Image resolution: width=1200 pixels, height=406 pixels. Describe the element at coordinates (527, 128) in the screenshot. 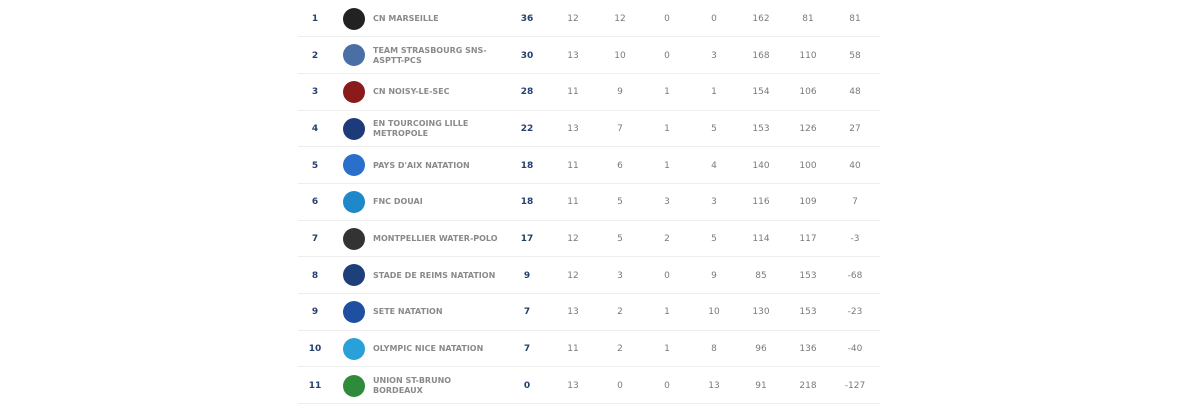

I see `points: 22` at that location.